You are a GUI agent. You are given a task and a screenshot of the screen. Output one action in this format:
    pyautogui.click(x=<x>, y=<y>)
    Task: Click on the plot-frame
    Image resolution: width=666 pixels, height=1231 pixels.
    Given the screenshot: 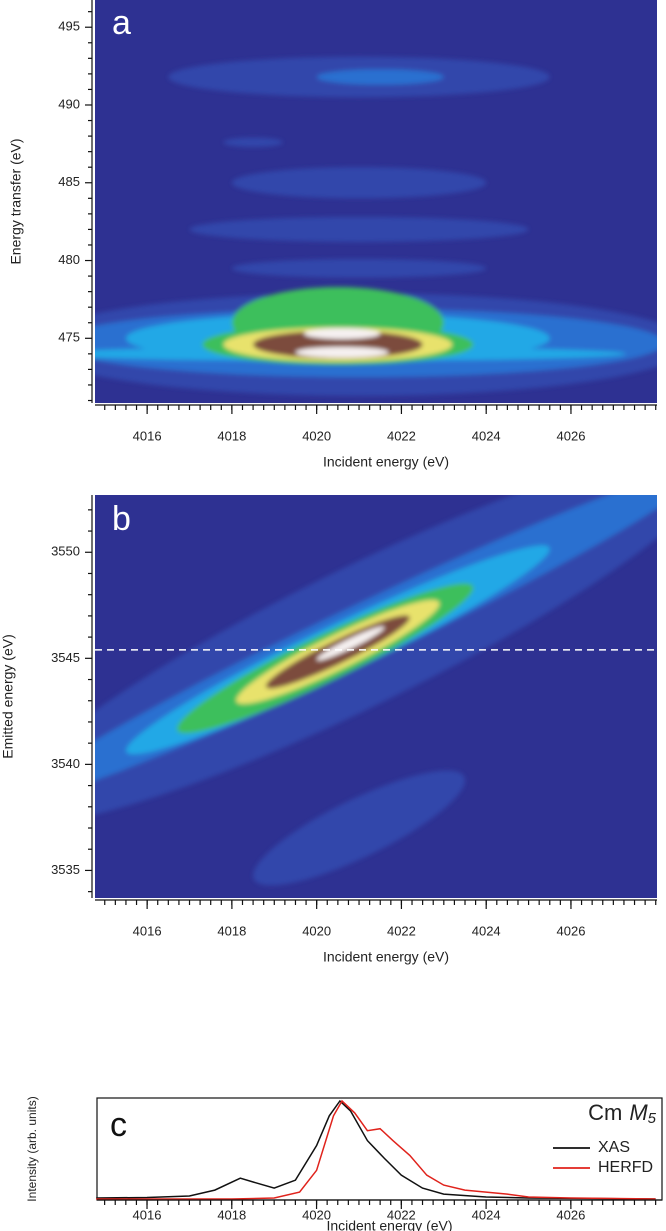 What is the action you would take?
    pyautogui.click(x=379, y=1149)
    